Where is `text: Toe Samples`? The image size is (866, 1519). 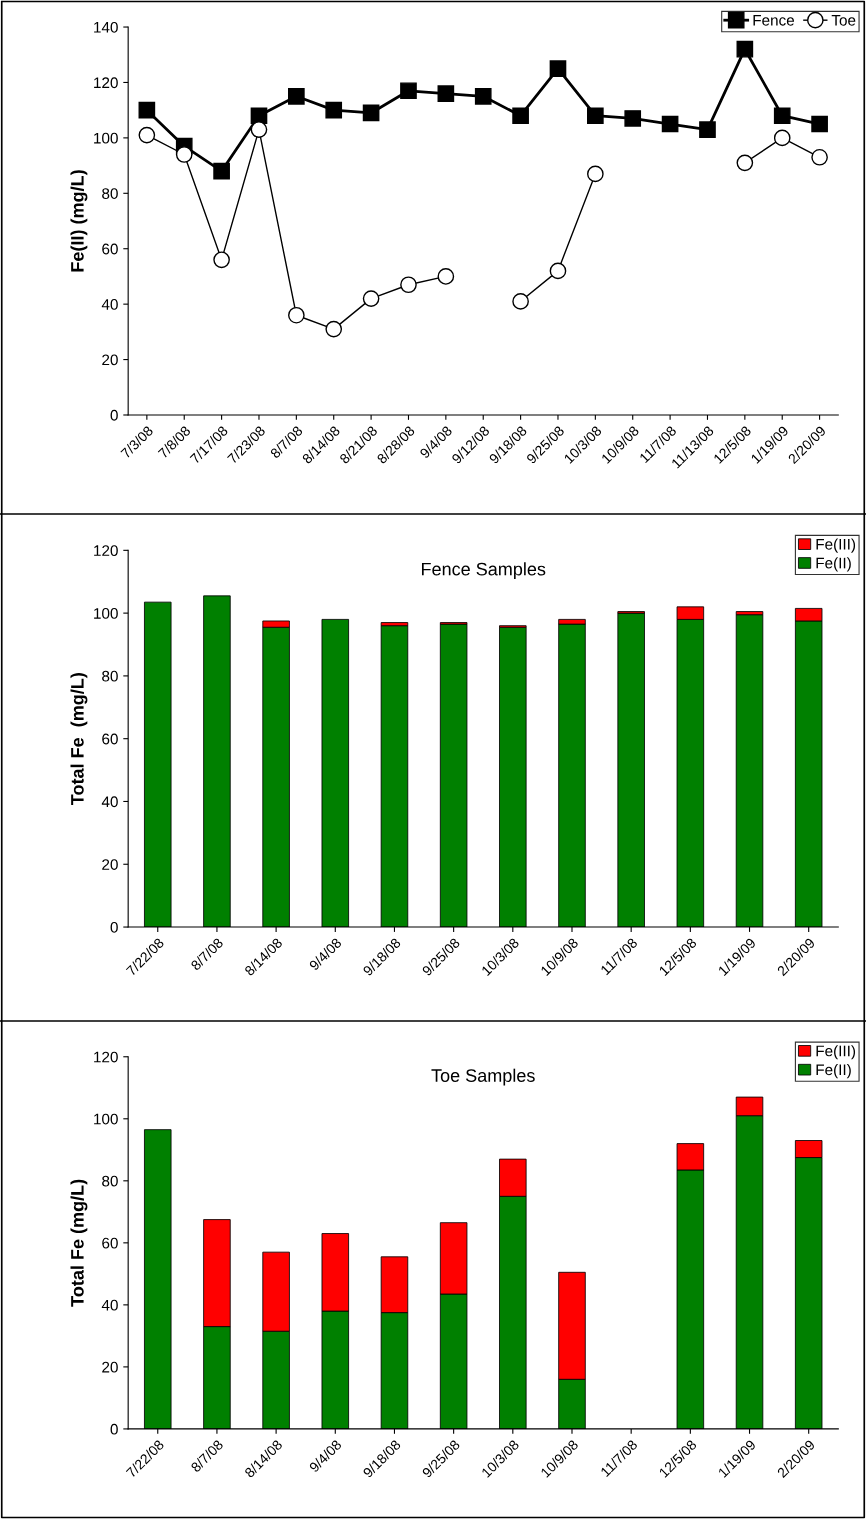
text: Toe Samples is located at coordinates (483, 1077).